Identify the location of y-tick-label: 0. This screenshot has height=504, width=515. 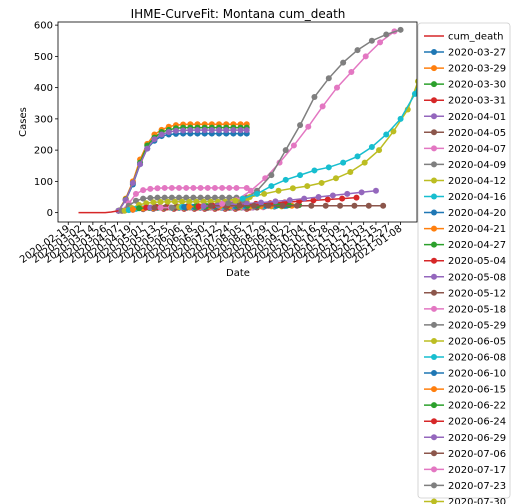
(50, 213).